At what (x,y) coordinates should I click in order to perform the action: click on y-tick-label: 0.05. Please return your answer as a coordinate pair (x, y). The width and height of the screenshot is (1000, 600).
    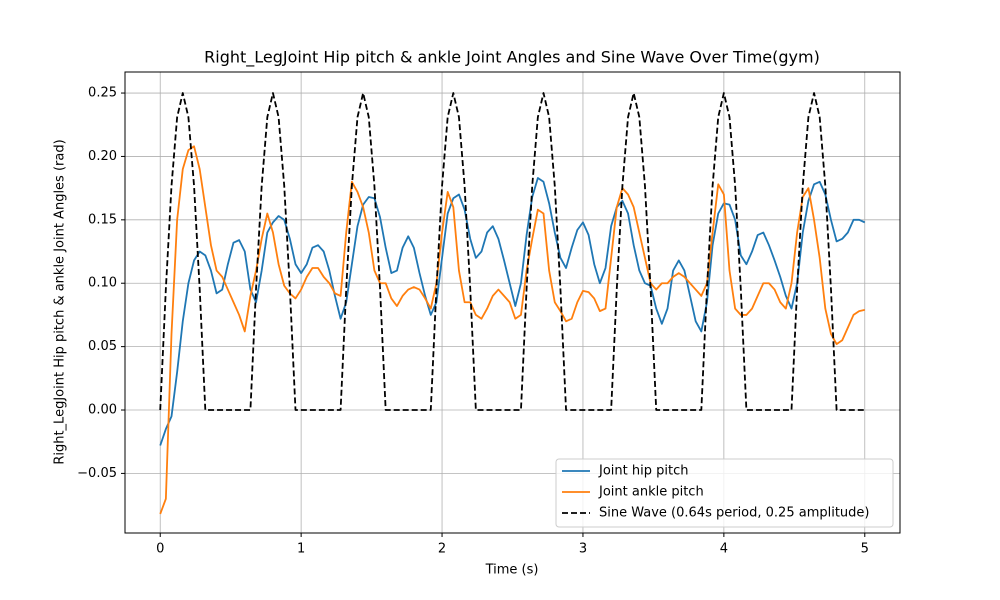
    Looking at the image, I should click on (102, 346).